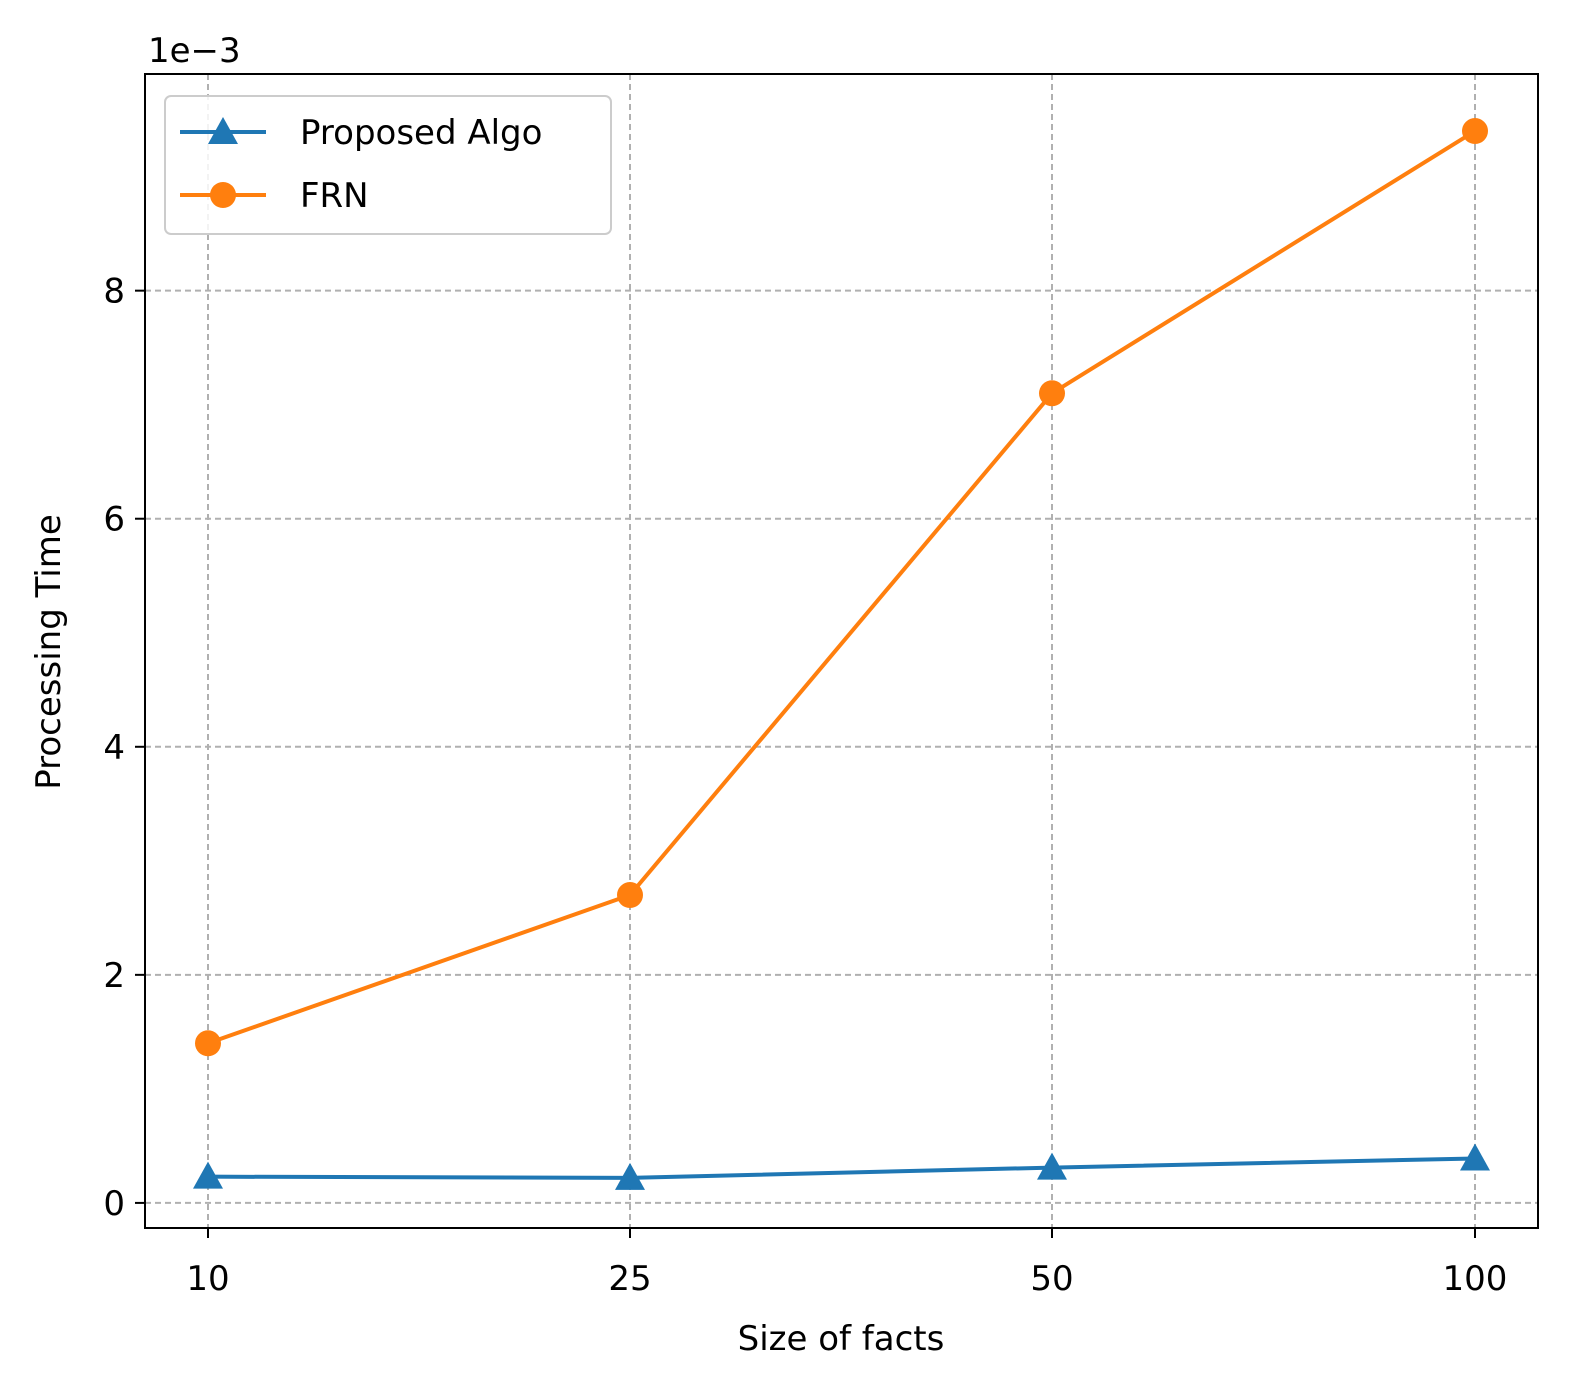  What do you see at coordinates (334, 196) in the screenshot?
I see `legend-label-frn: FRN` at bounding box center [334, 196].